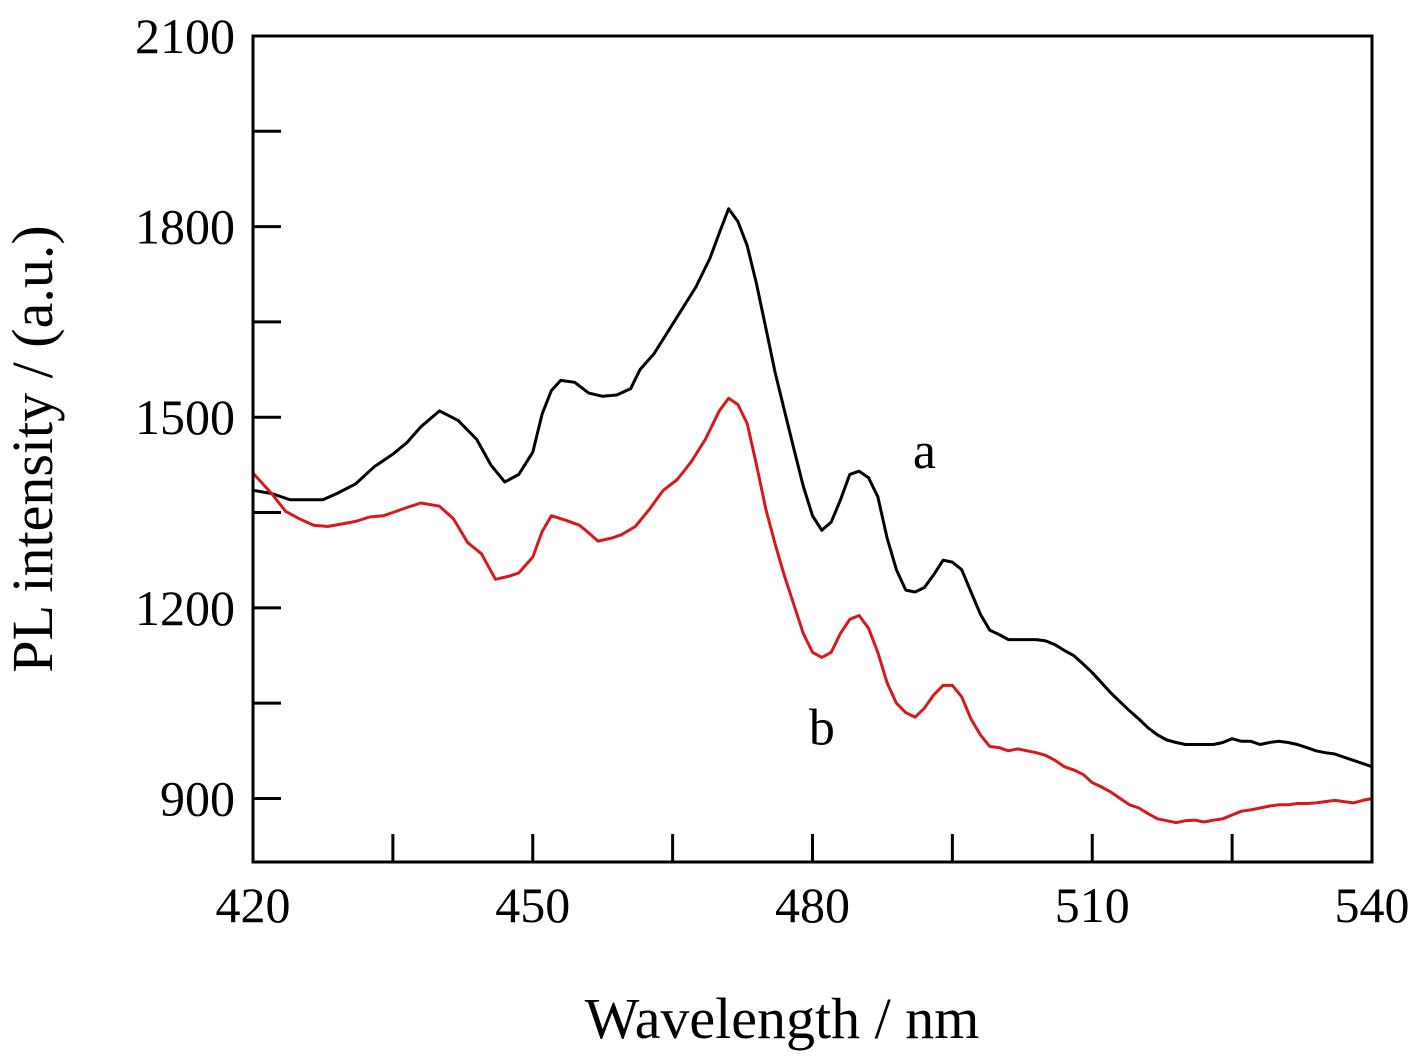  What do you see at coordinates (185, 227) in the screenshot?
I see `y-tick-label: 1800` at bounding box center [185, 227].